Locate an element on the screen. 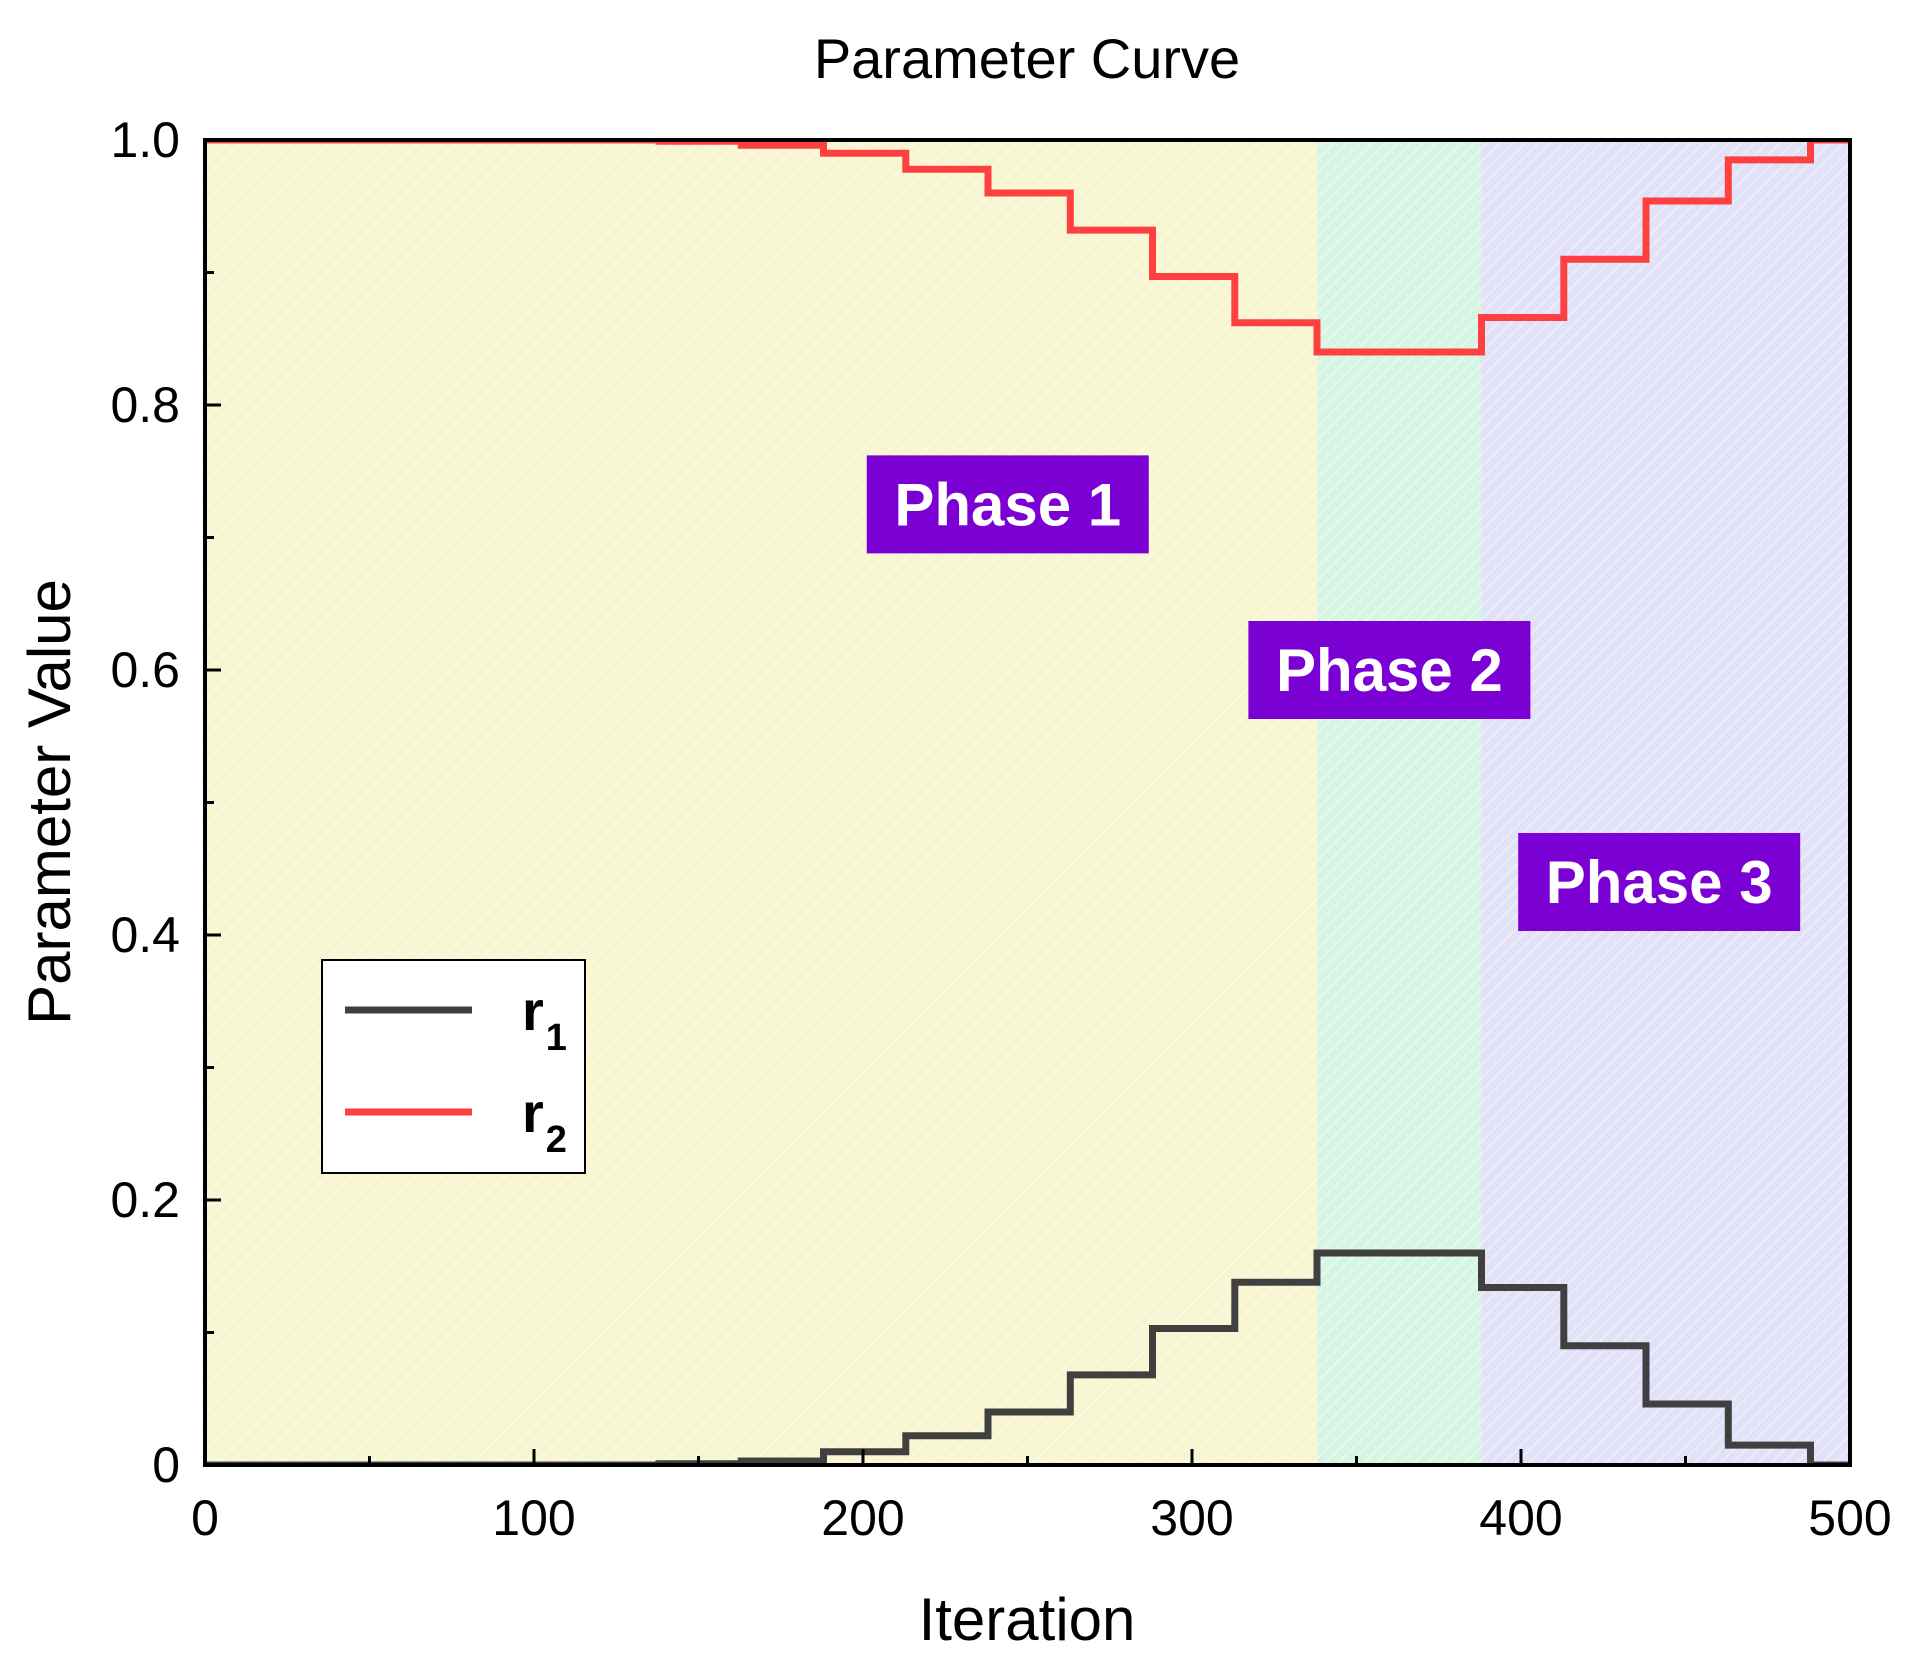  phase-1-label: Phase 1 is located at coordinates (1007, 504).